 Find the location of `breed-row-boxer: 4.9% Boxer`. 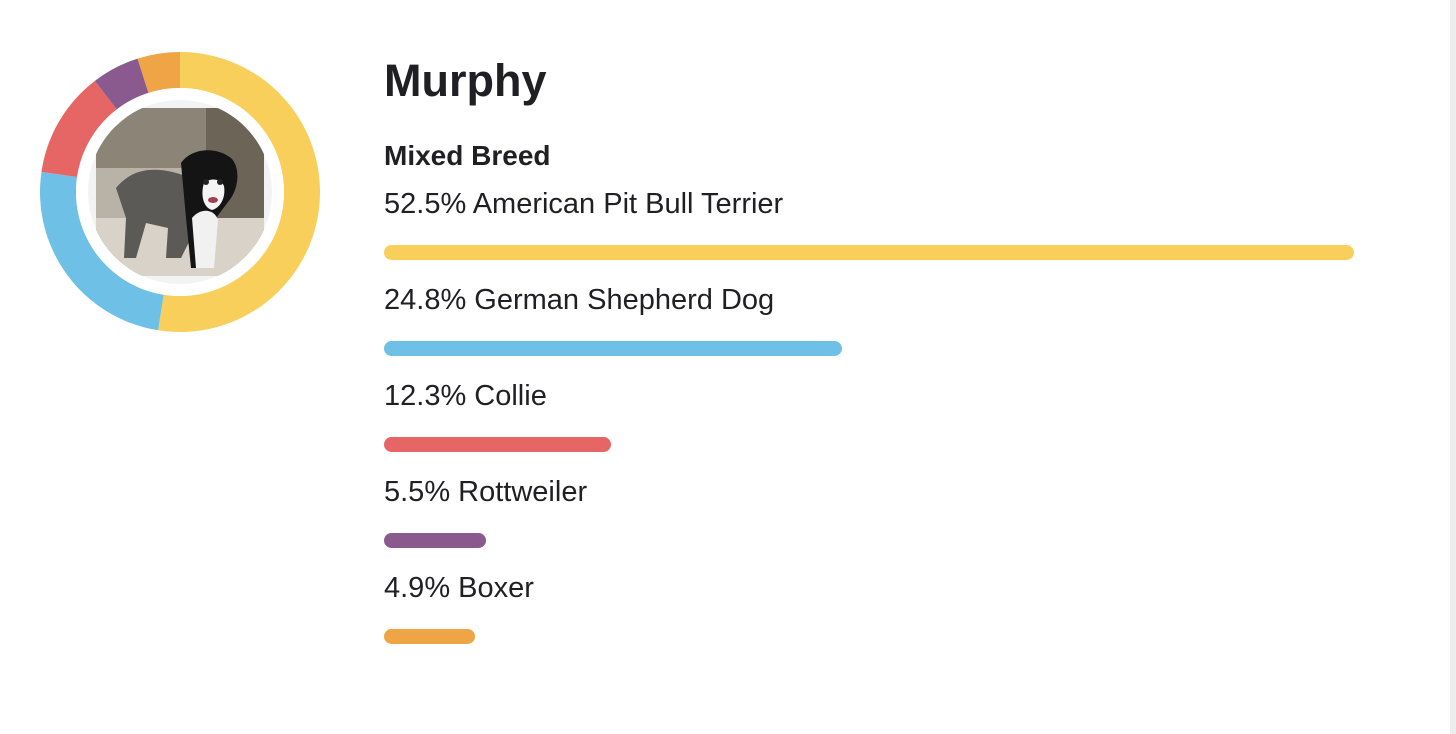

breed-row-boxer: 4.9% Boxer is located at coordinates (874, 616).